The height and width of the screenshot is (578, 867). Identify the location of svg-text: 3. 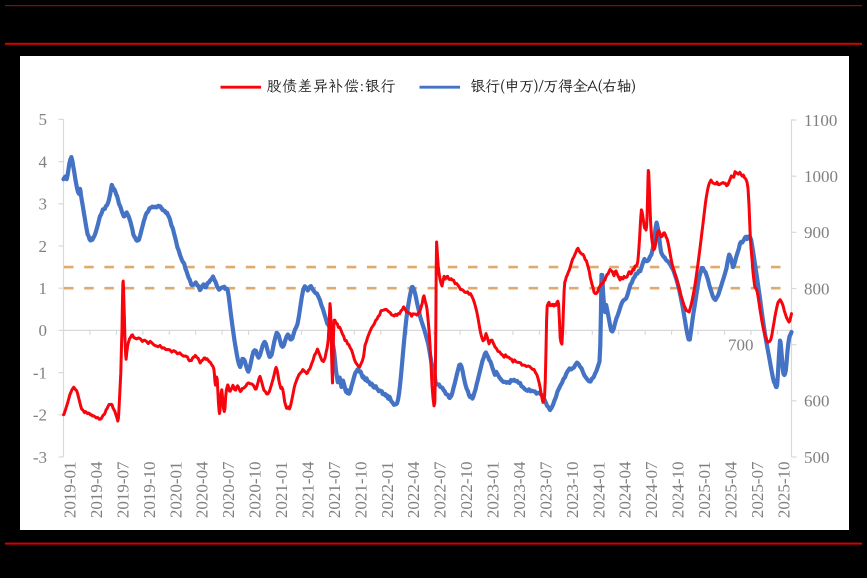
(43, 204).